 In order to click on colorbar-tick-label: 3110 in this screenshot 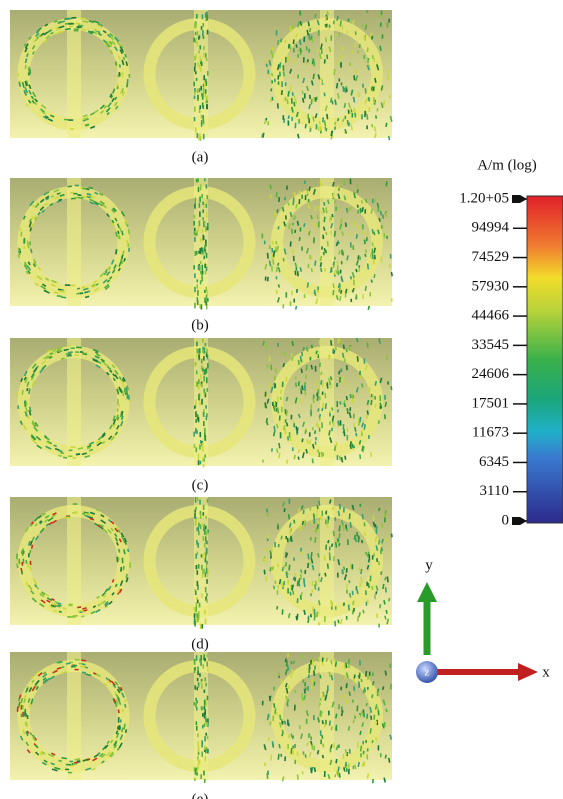, I will do `click(494, 491)`.